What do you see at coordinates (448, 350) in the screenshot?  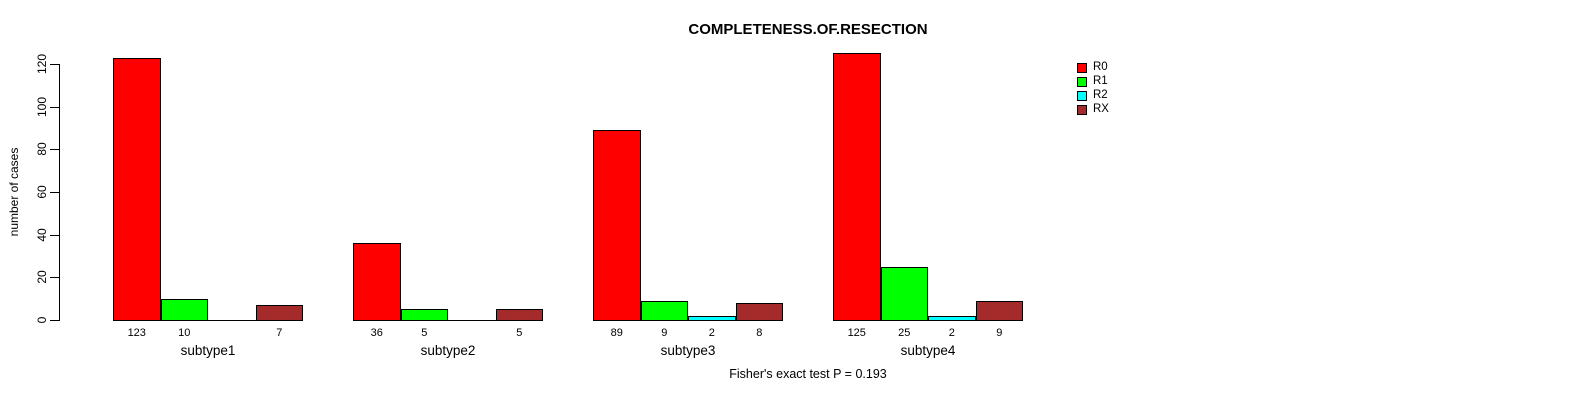 I see `category-label-subtype2: subtype2` at bounding box center [448, 350].